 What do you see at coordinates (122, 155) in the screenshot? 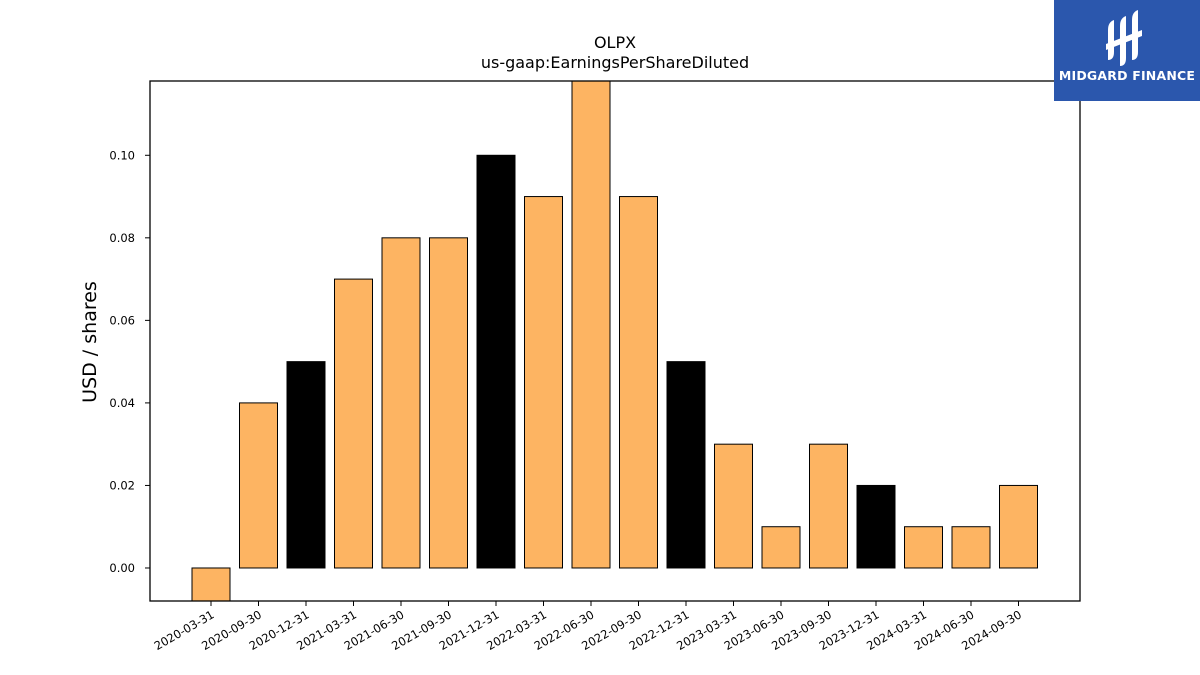
I see `y-tick-label: 0.10` at bounding box center [122, 155].